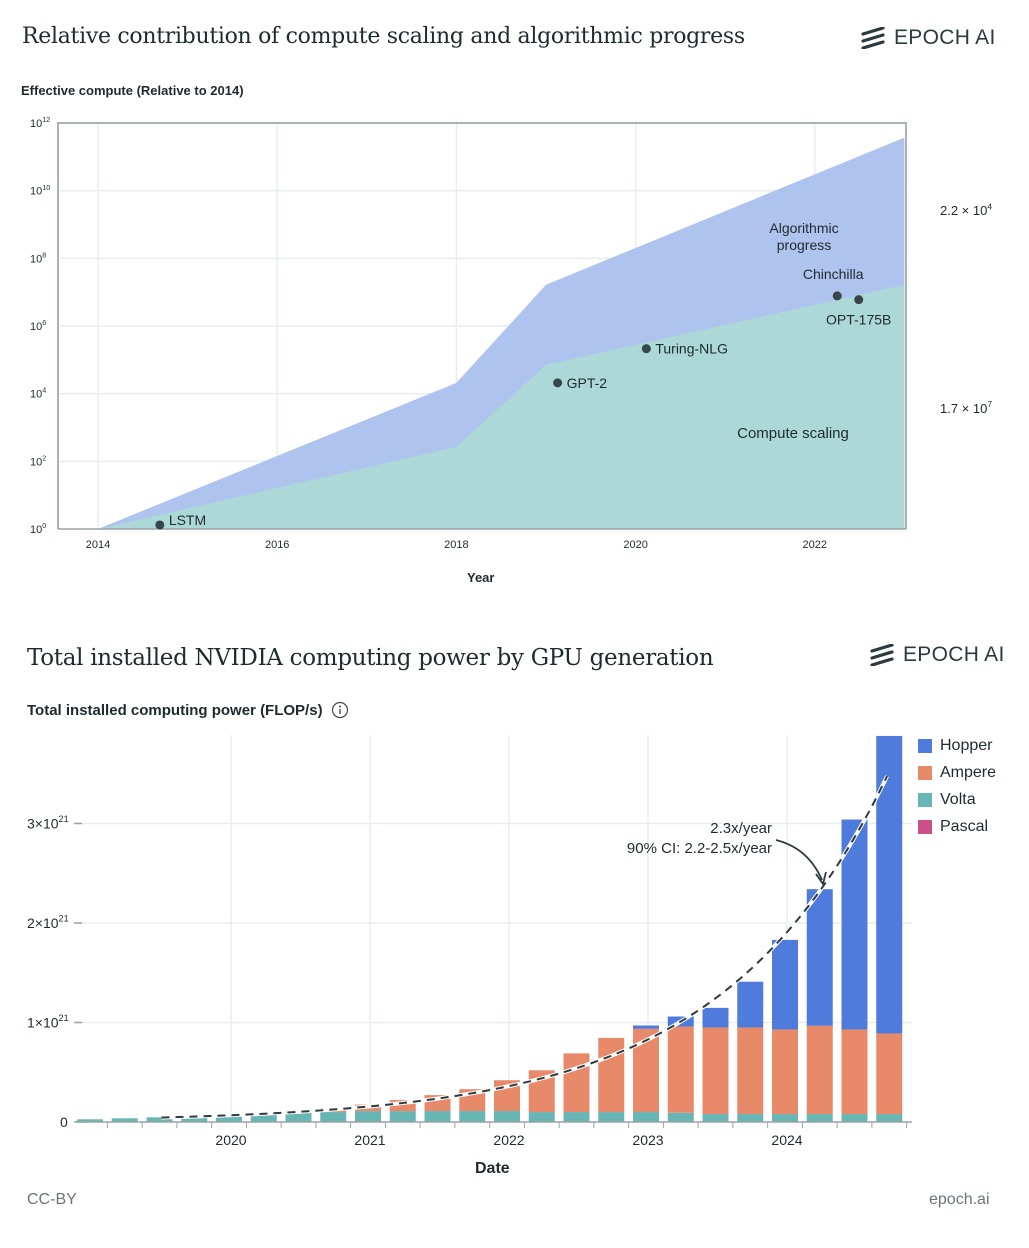 The image size is (1029, 1248). What do you see at coordinates (646, 349) in the screenshot?
I see `data-point-turing-nlg` at bounding box center [646, 349].